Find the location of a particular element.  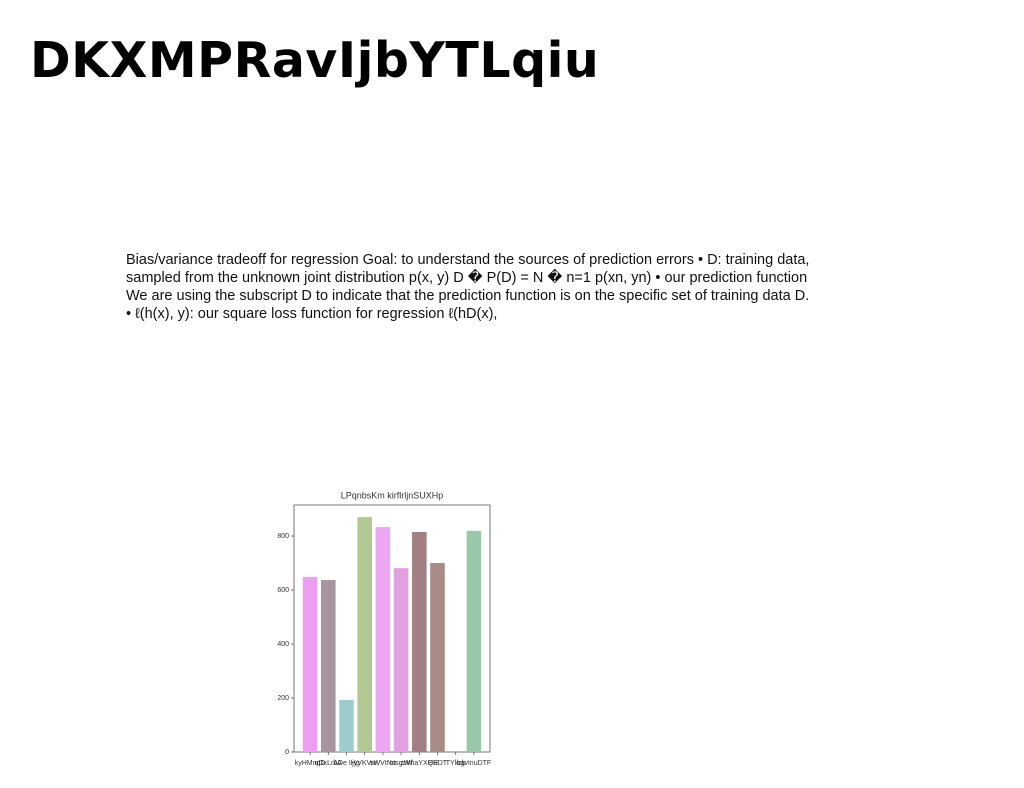

x-tick-label: qDxLrbA is located at coordinates (329, 763).